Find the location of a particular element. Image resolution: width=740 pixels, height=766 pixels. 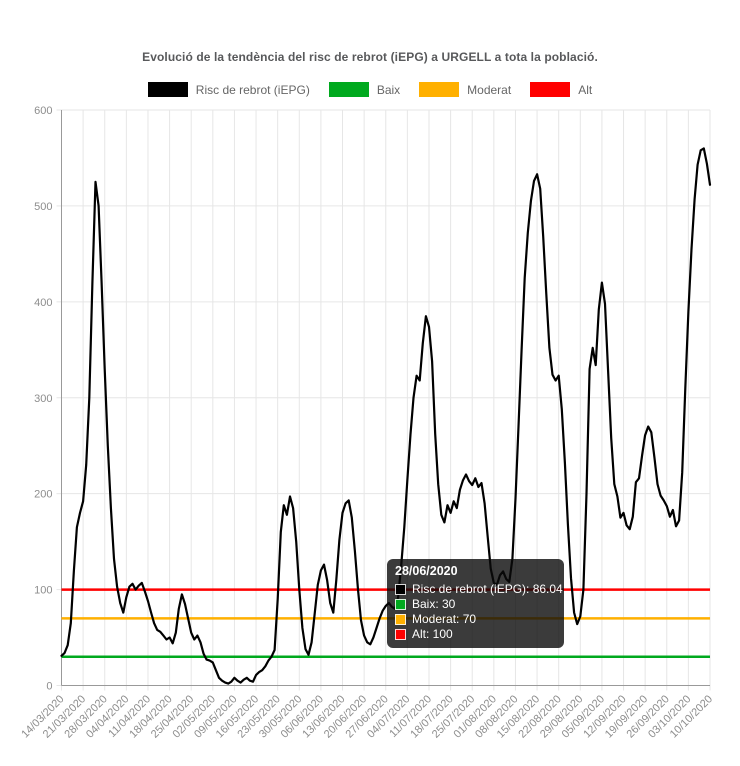

y-tick-label: 600 is located at coordinates (43, 111).